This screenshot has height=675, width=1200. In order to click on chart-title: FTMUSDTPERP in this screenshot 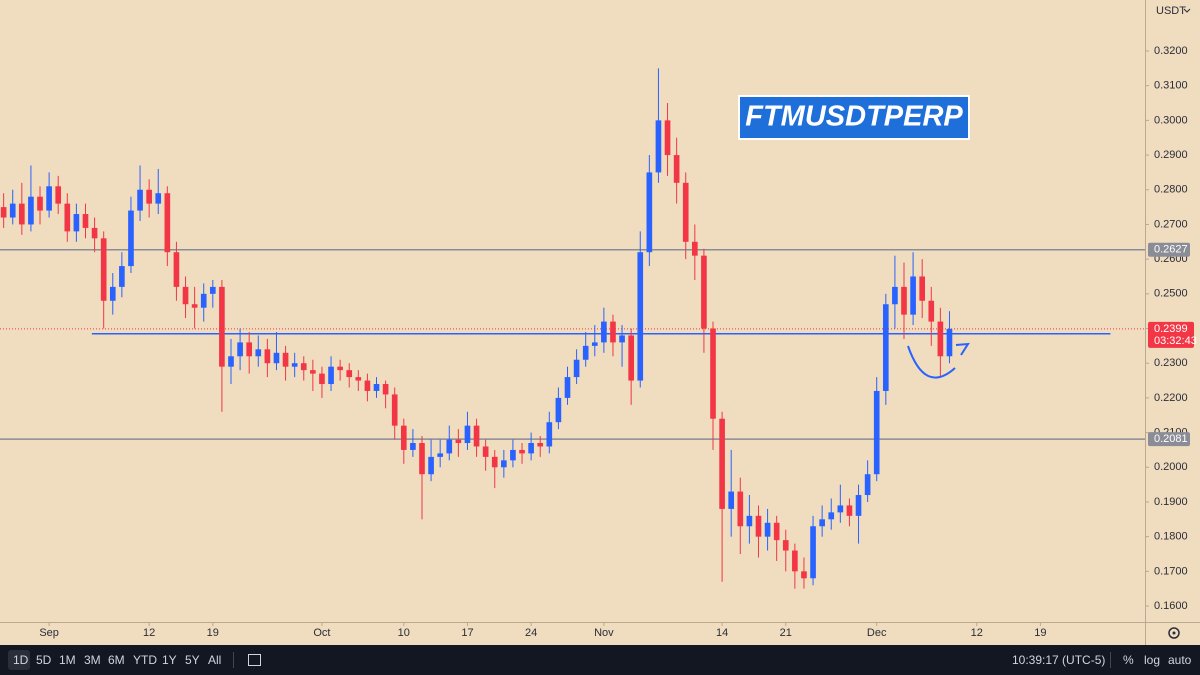, I will do `click(854, 117)`.